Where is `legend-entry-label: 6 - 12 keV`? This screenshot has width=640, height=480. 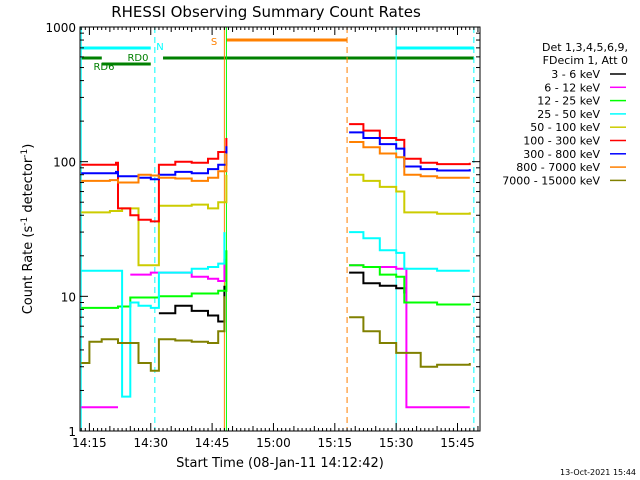 legend-entry-label: 6 - 12 keV is located at coordinates (572, 87).